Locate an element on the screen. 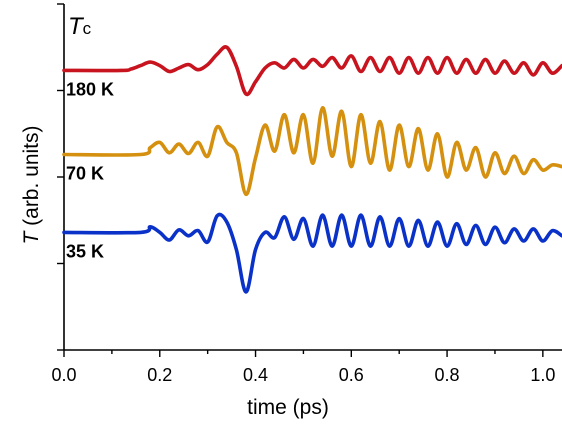 This screenshot has width=562, height=429. series-labels: 180 K 70 K 35 K is located at coordinates (90, 170).